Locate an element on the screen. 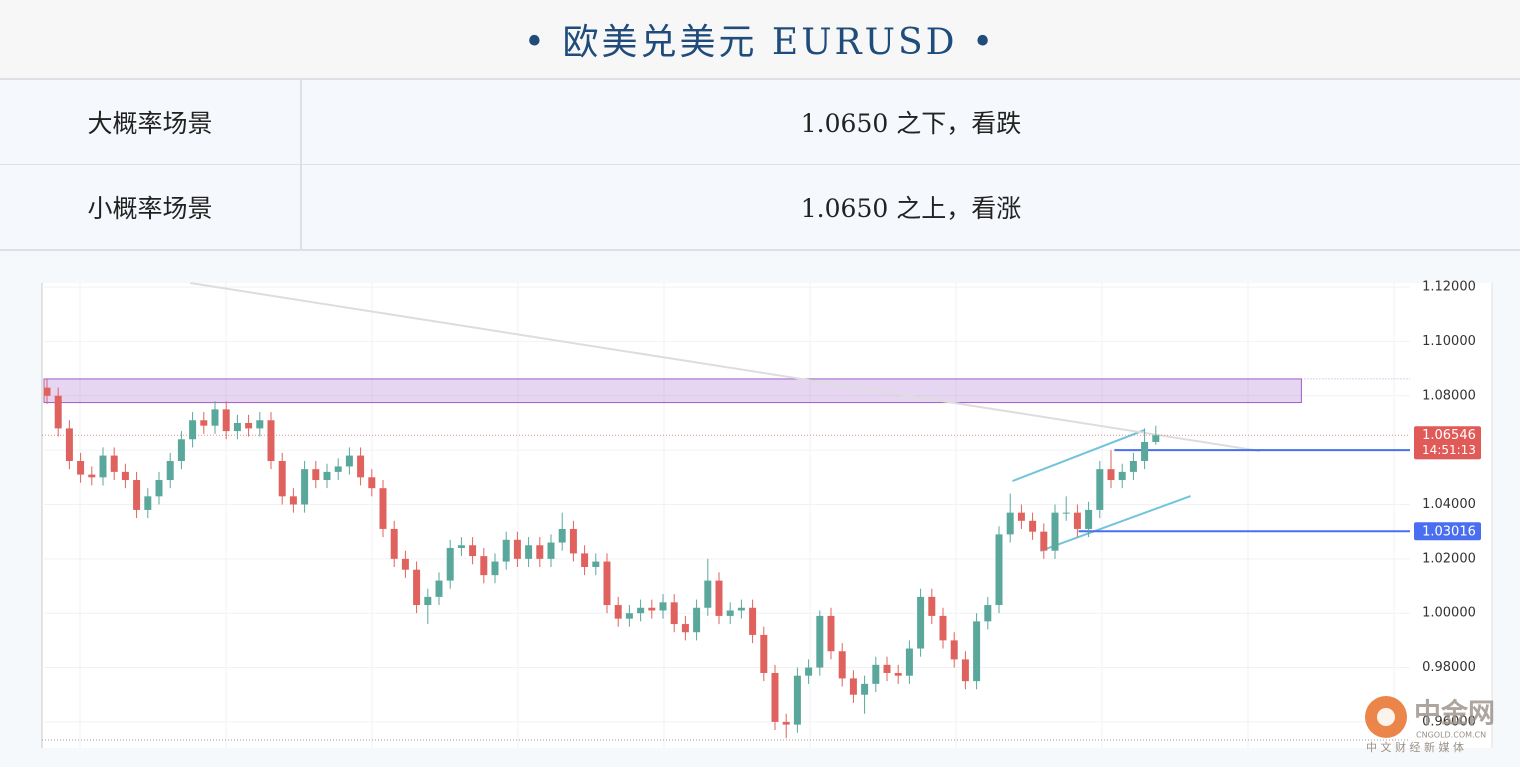  y-tick-label: 1.10000 is located at coordinates (1449, 341).